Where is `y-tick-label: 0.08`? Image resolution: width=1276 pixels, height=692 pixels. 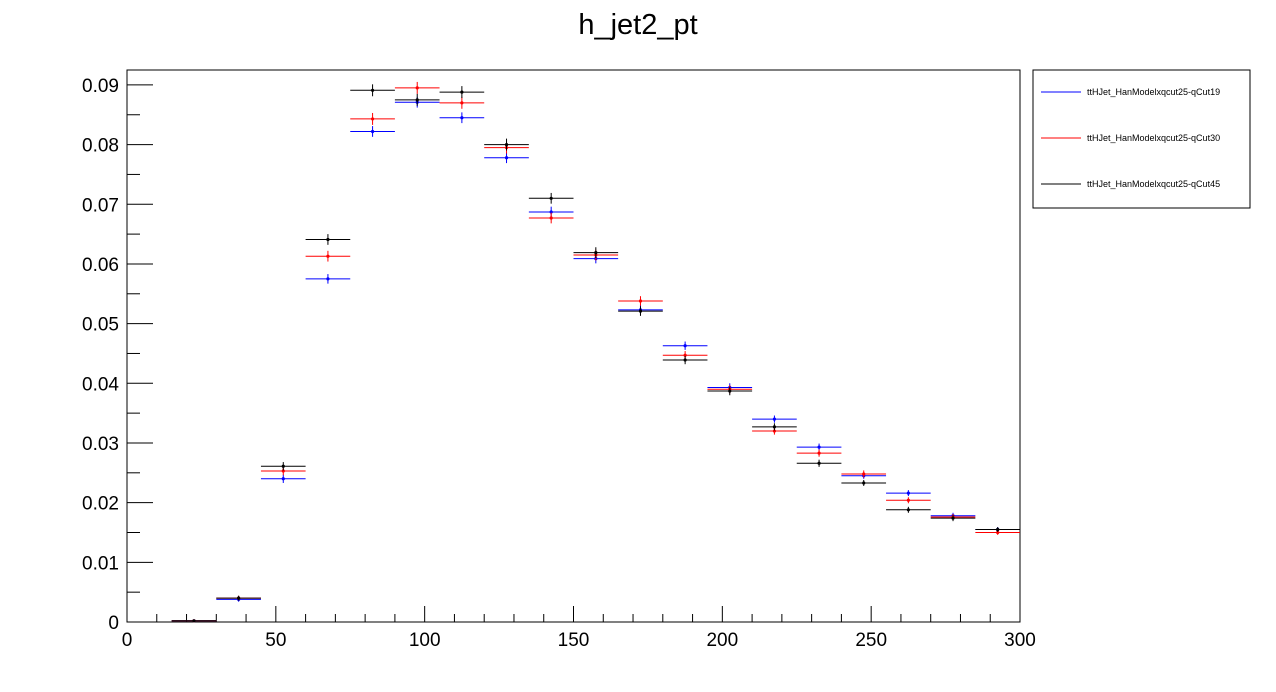 y-tick-label: 0.08 is located at coordinates (100, 146).